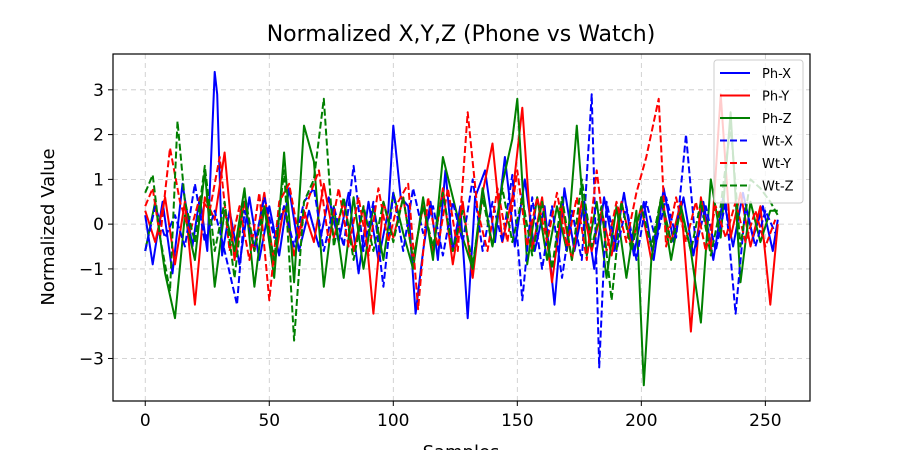 Image resolution: width=900 pixels, height=450 pixels. I want to click on x-tick-label: 50, so click(269, 421).